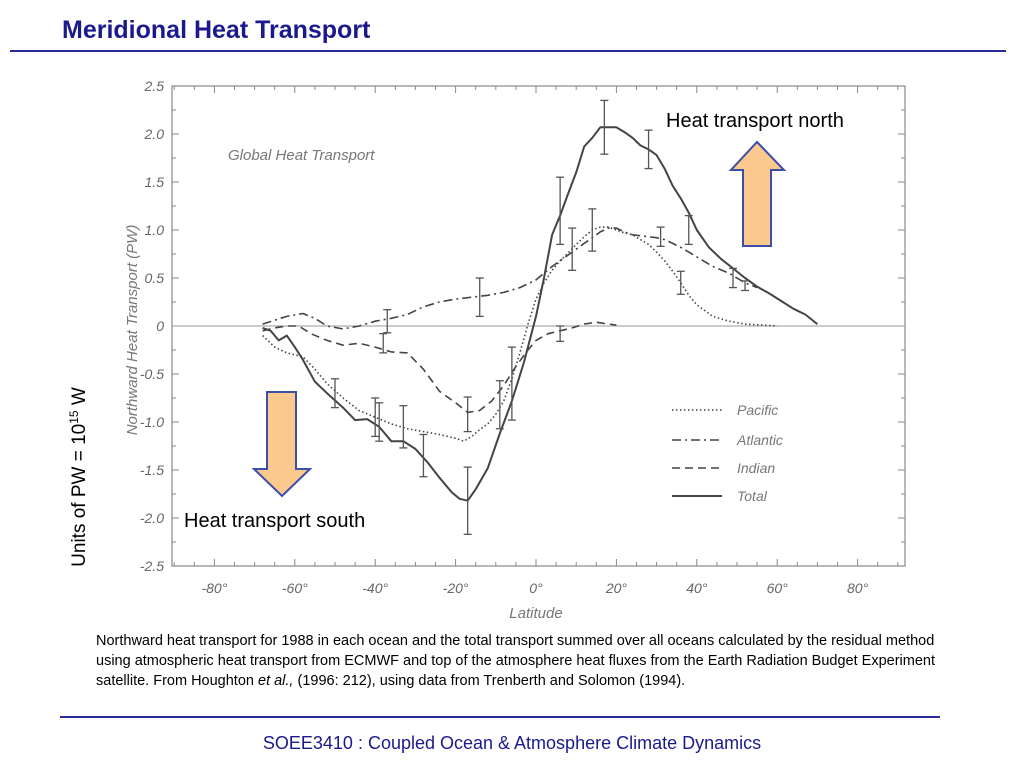 This screenshot has height=768, width=1024. I want to click on y-tick-label: -1.0, so click(152, 422).